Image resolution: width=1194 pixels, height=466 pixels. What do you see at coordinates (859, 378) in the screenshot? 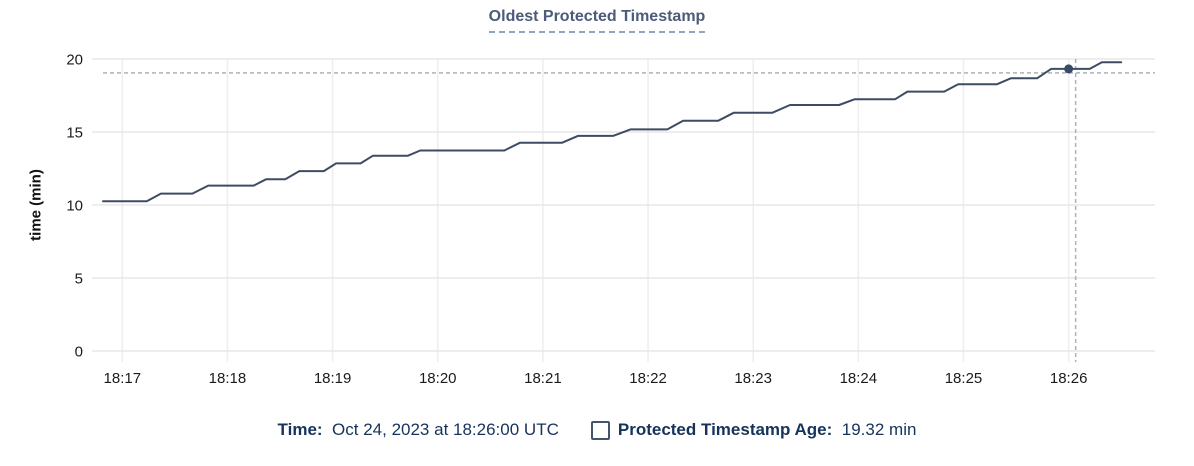
I see `x-tick-label: 18:24` at bounding box center [859, 378].